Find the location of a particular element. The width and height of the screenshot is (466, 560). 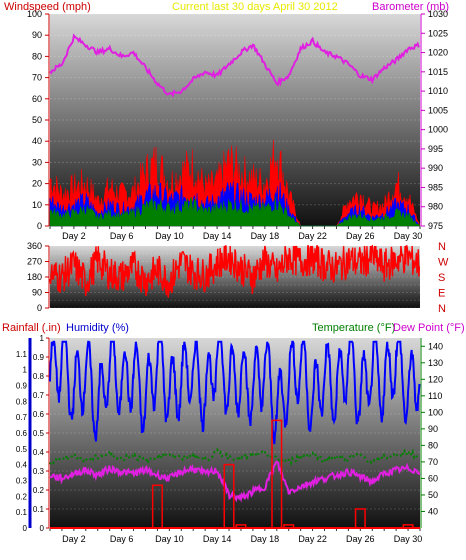

series-barometer is located at coordinates (234, 65).